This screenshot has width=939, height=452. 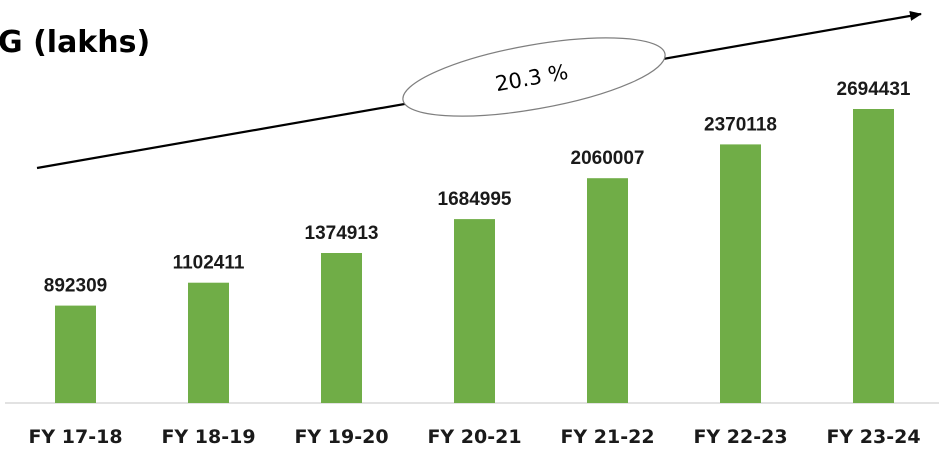 I want to click on data-label: 892309, so click(x=75, y=286).